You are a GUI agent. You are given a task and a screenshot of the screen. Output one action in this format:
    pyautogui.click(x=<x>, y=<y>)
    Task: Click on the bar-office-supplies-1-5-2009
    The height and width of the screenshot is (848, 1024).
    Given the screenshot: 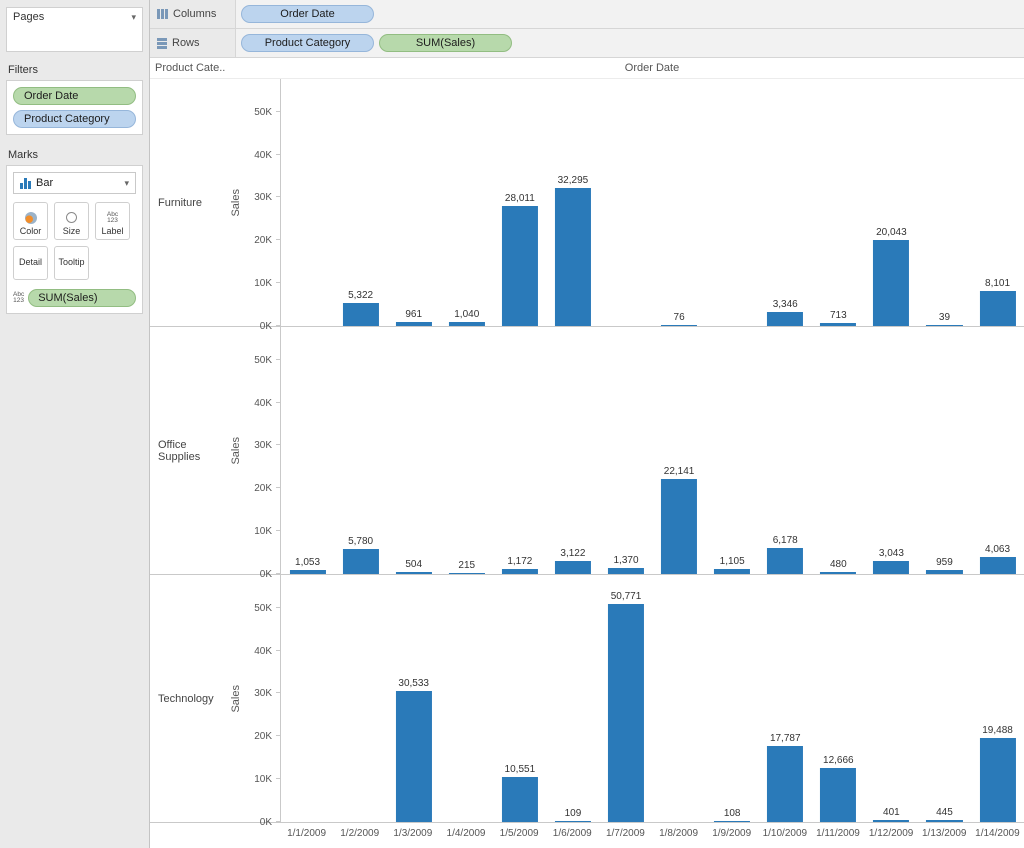 What is the action you would take?
    pyautogui.click(x=519, y=571)
    